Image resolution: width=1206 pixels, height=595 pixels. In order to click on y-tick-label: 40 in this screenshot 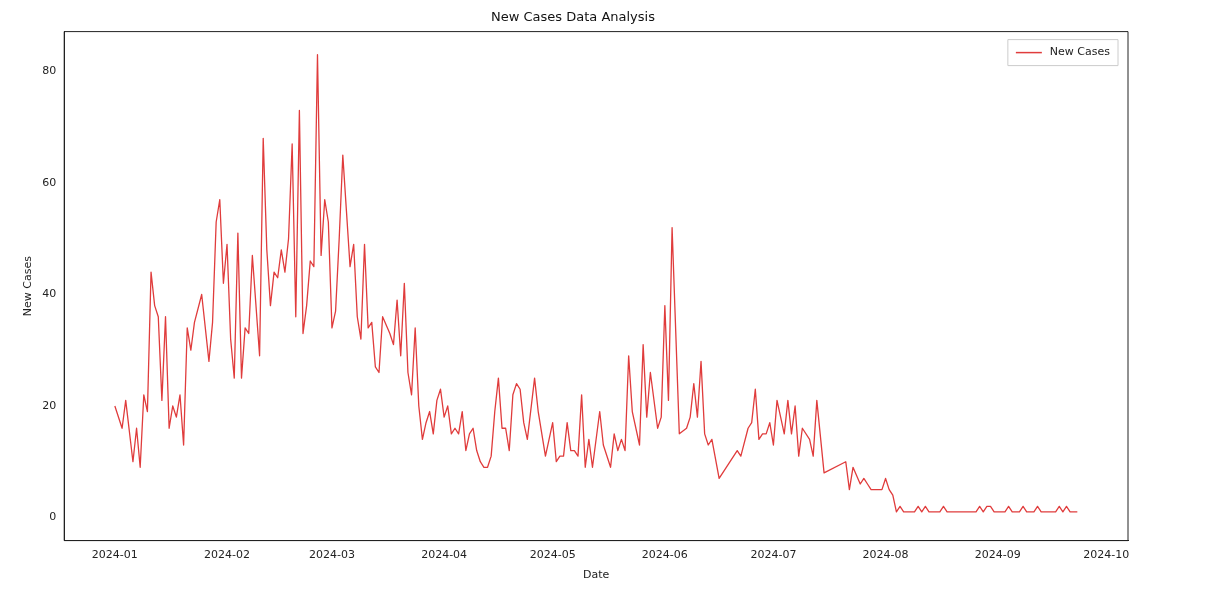, I will do `click(49, 294)`.